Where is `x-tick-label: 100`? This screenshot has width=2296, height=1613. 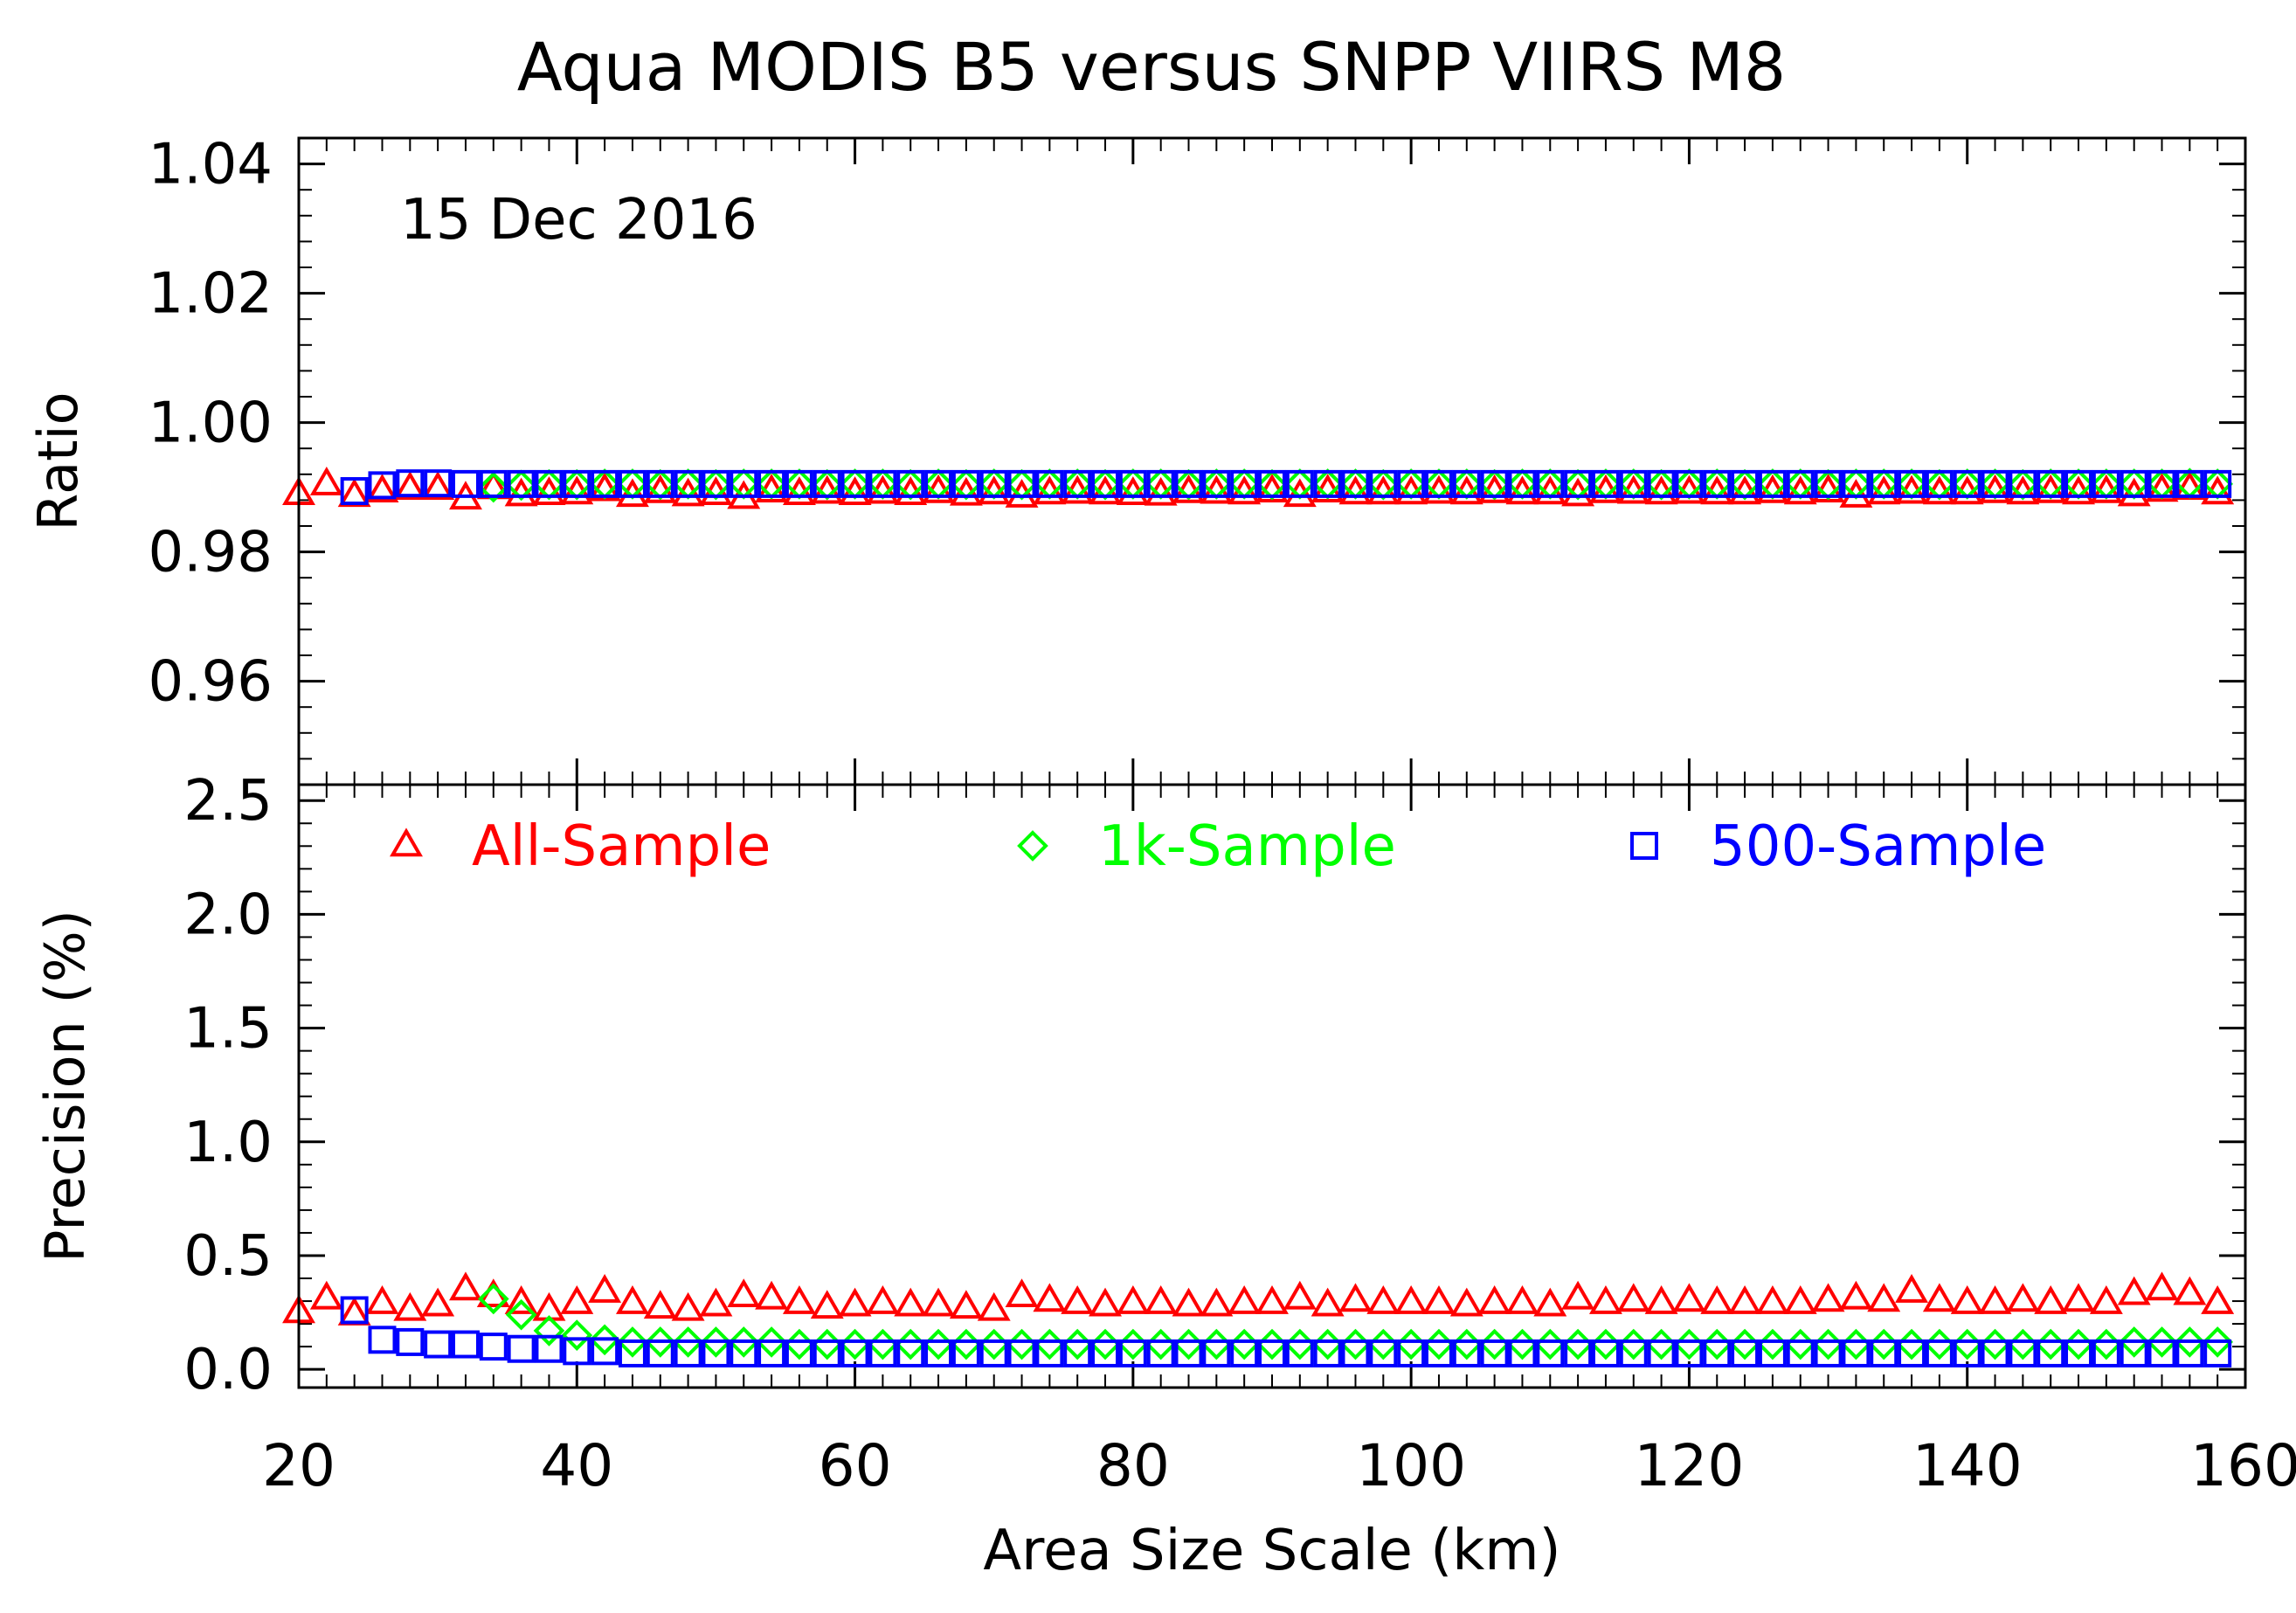 x-tick-label: 100 is located at coordinates (1411, 1465).